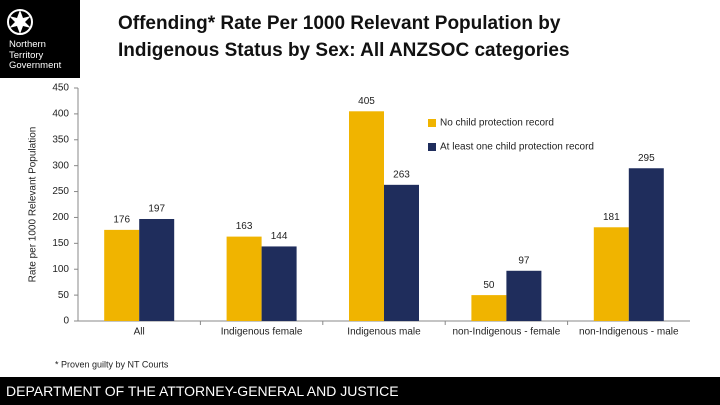 The width and height of the screenshot is (720, 405). I want to click on y-tick-label: 350, so click(60, 139).